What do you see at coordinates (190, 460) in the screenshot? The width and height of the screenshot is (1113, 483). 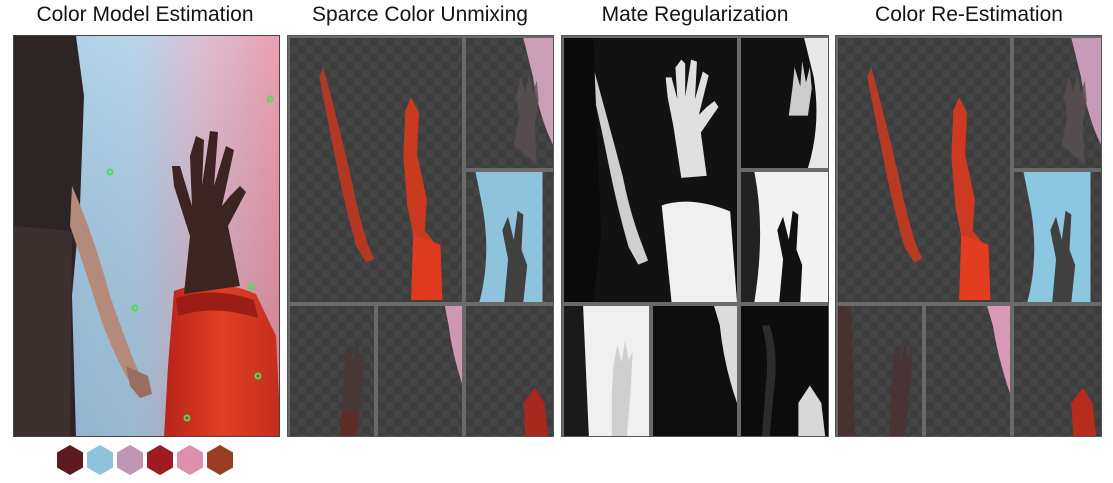 I see `swatch-pink` at bounding box center [190, 460].